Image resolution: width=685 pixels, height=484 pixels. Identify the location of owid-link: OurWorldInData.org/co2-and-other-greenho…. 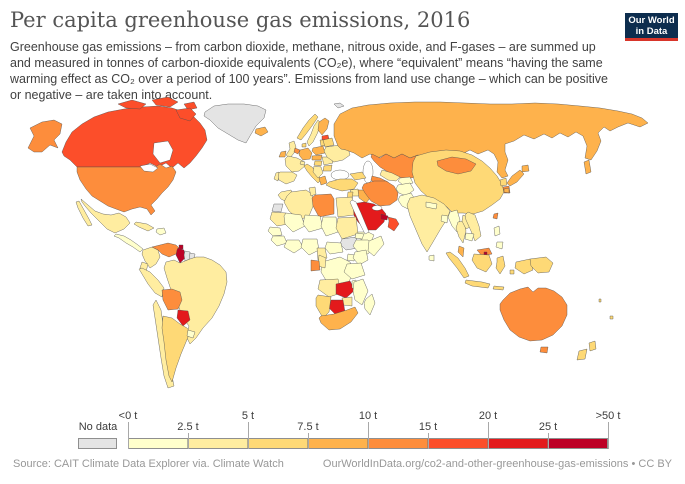
(497, 464).